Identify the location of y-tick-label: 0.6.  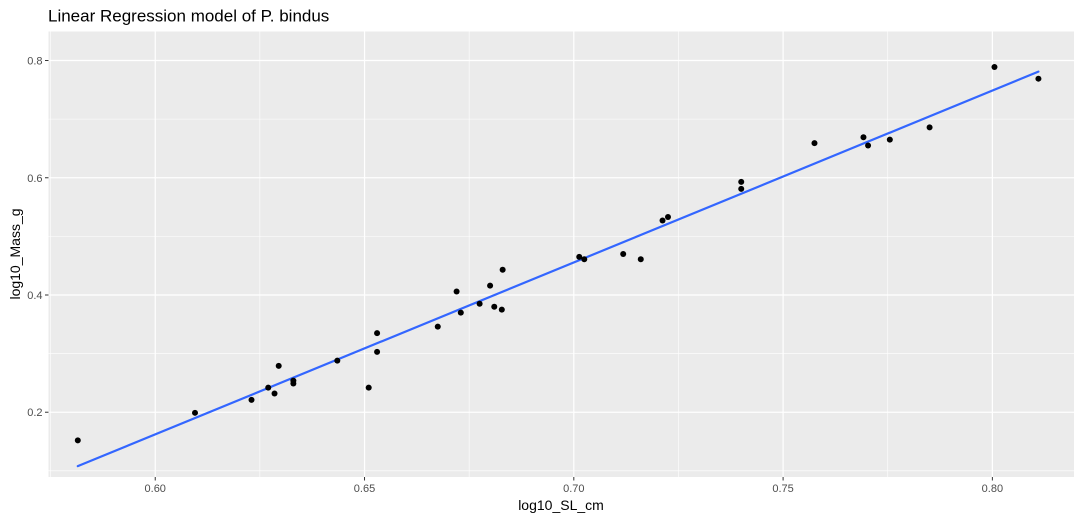
(34, 179).